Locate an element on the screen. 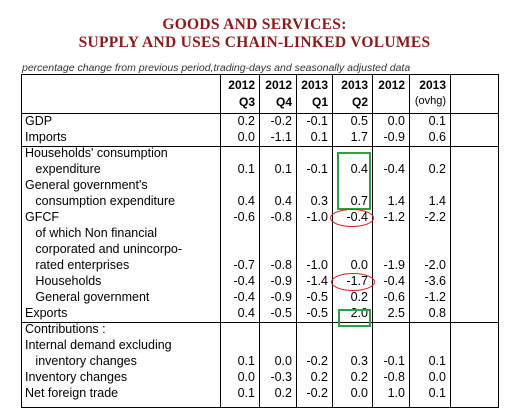  row-label: rated enterprises is located at coordinates (77, 265).